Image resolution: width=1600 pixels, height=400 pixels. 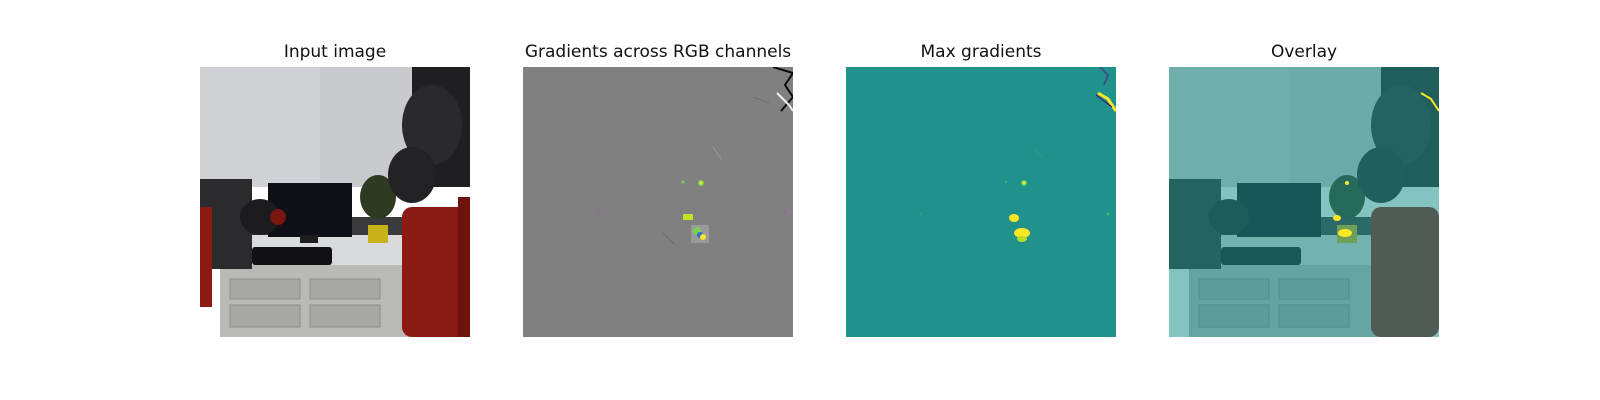 I want to click on gradients-rgb-frame, so click(x=658, y=202).